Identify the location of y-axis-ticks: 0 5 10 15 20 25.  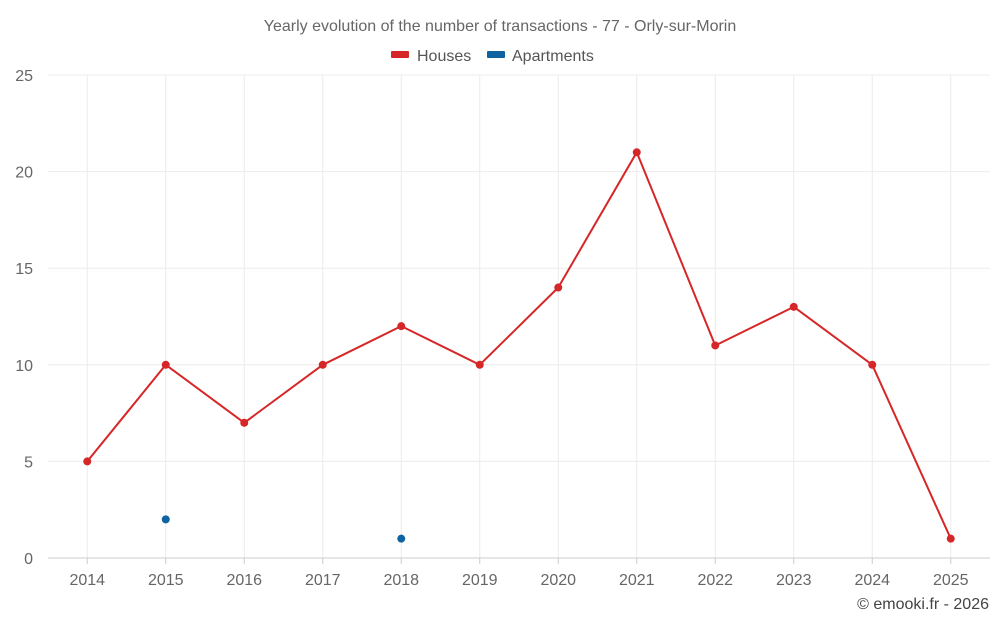
(24, 318).